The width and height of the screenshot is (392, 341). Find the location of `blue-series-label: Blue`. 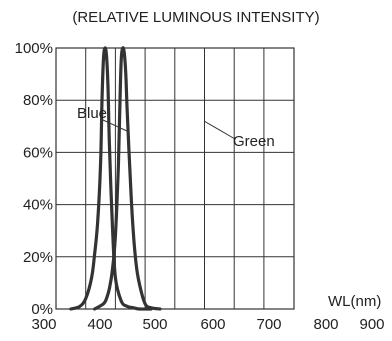

blue-series-label: Blue is located at coordinates (92, 113).